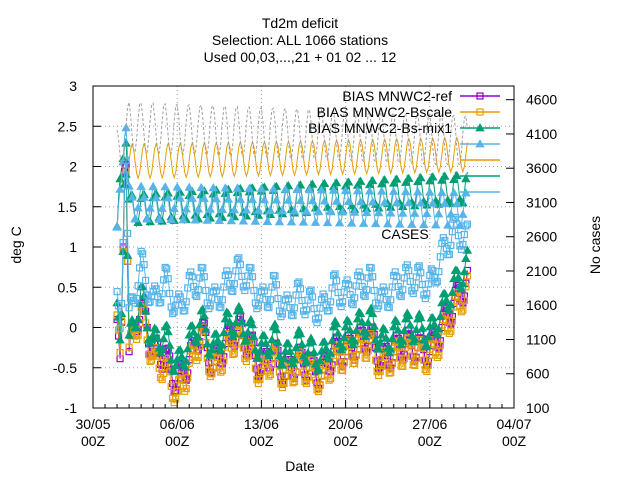 Image resolution: width=640 pixels, height=480 pixels. Describe the element at coordinates (68, 126) in the screenshot. I see `y-tick-label: 2.5` at that location.